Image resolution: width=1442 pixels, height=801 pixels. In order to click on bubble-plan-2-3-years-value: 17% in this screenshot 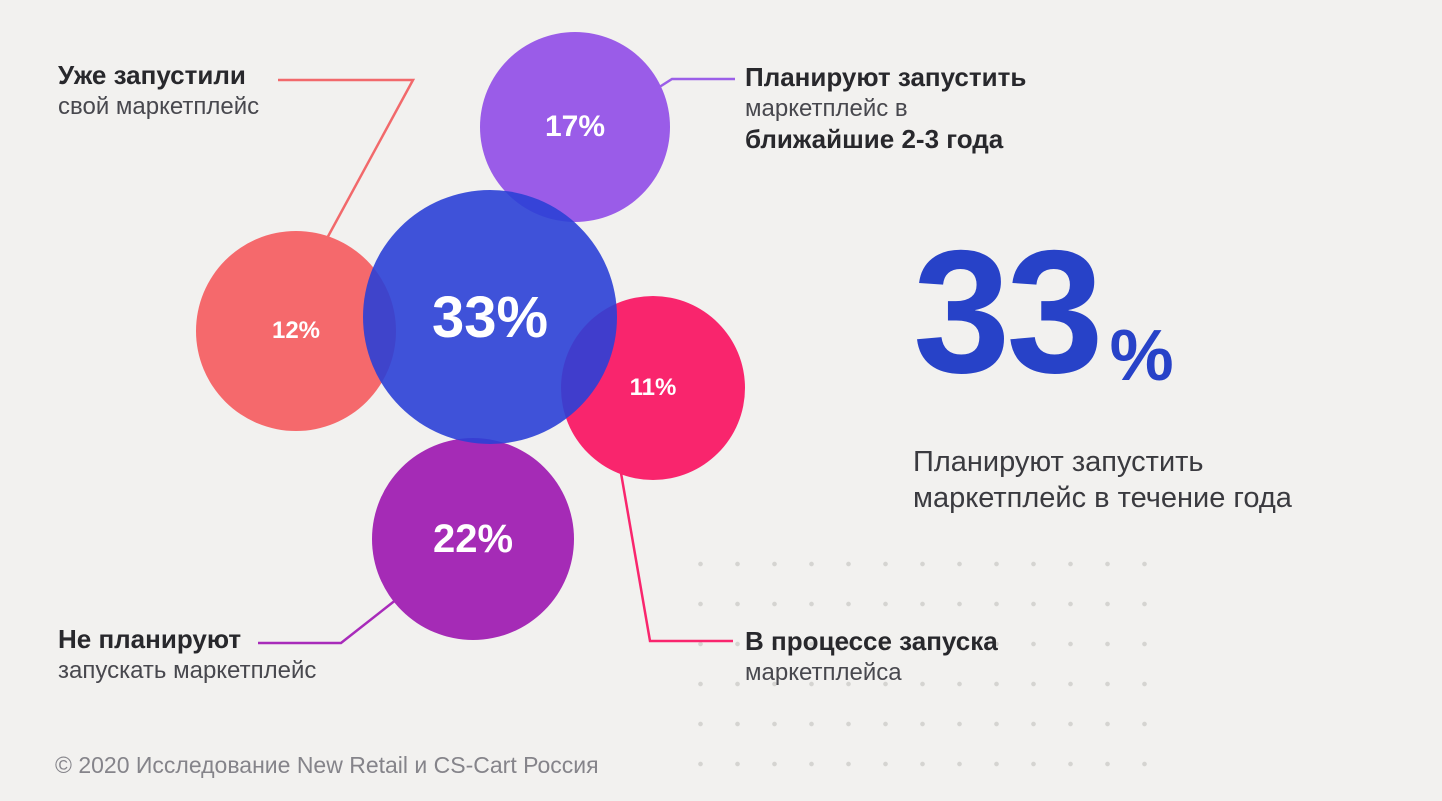, I will do `click(575, 126)`.